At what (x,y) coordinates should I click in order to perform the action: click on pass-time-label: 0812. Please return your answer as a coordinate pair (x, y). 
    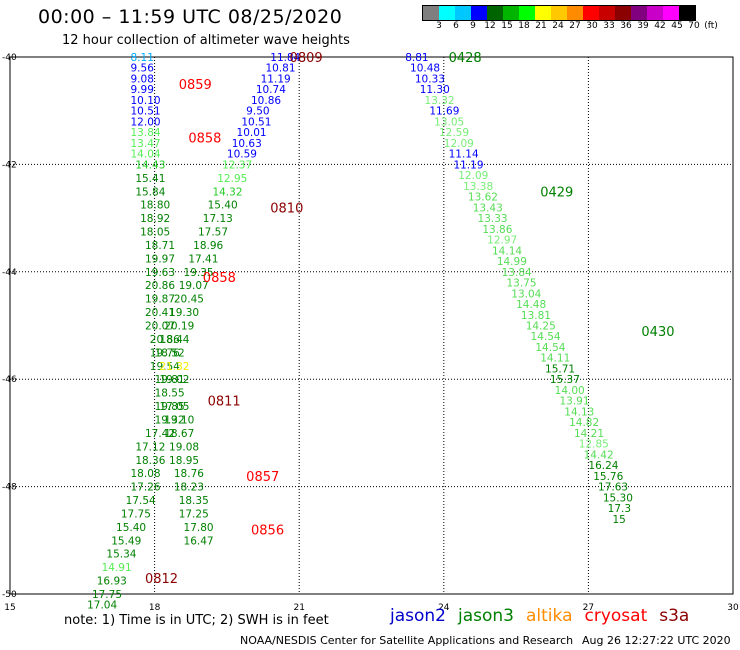
    Looking at the image, I should click on (161, 579).